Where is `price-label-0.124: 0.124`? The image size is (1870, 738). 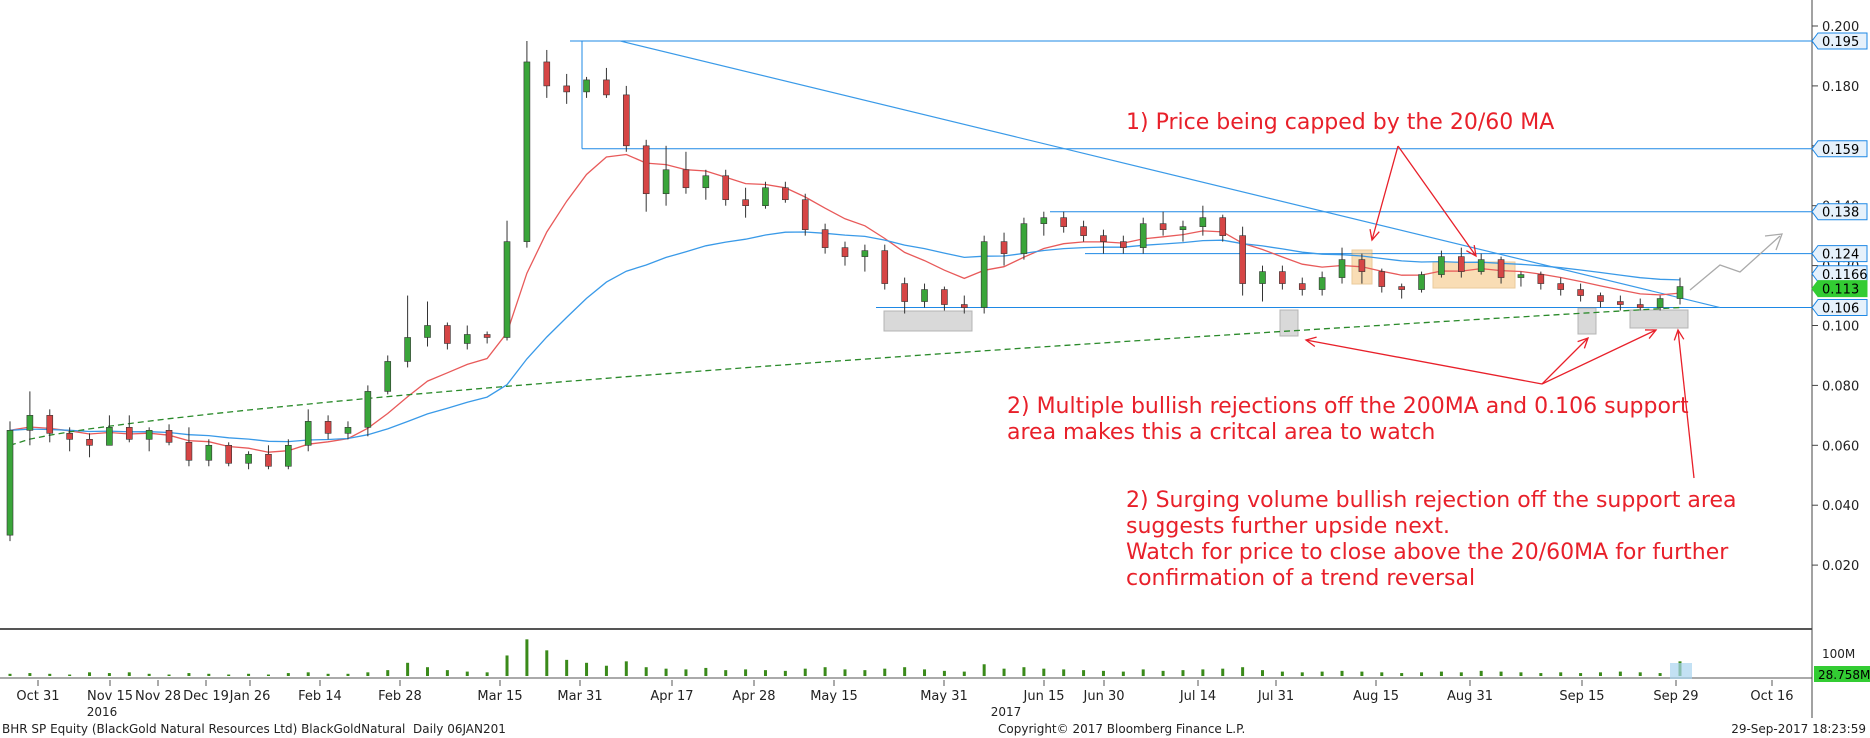 price-label-0.124: 0.124 is located at coordinates (1839, 254).